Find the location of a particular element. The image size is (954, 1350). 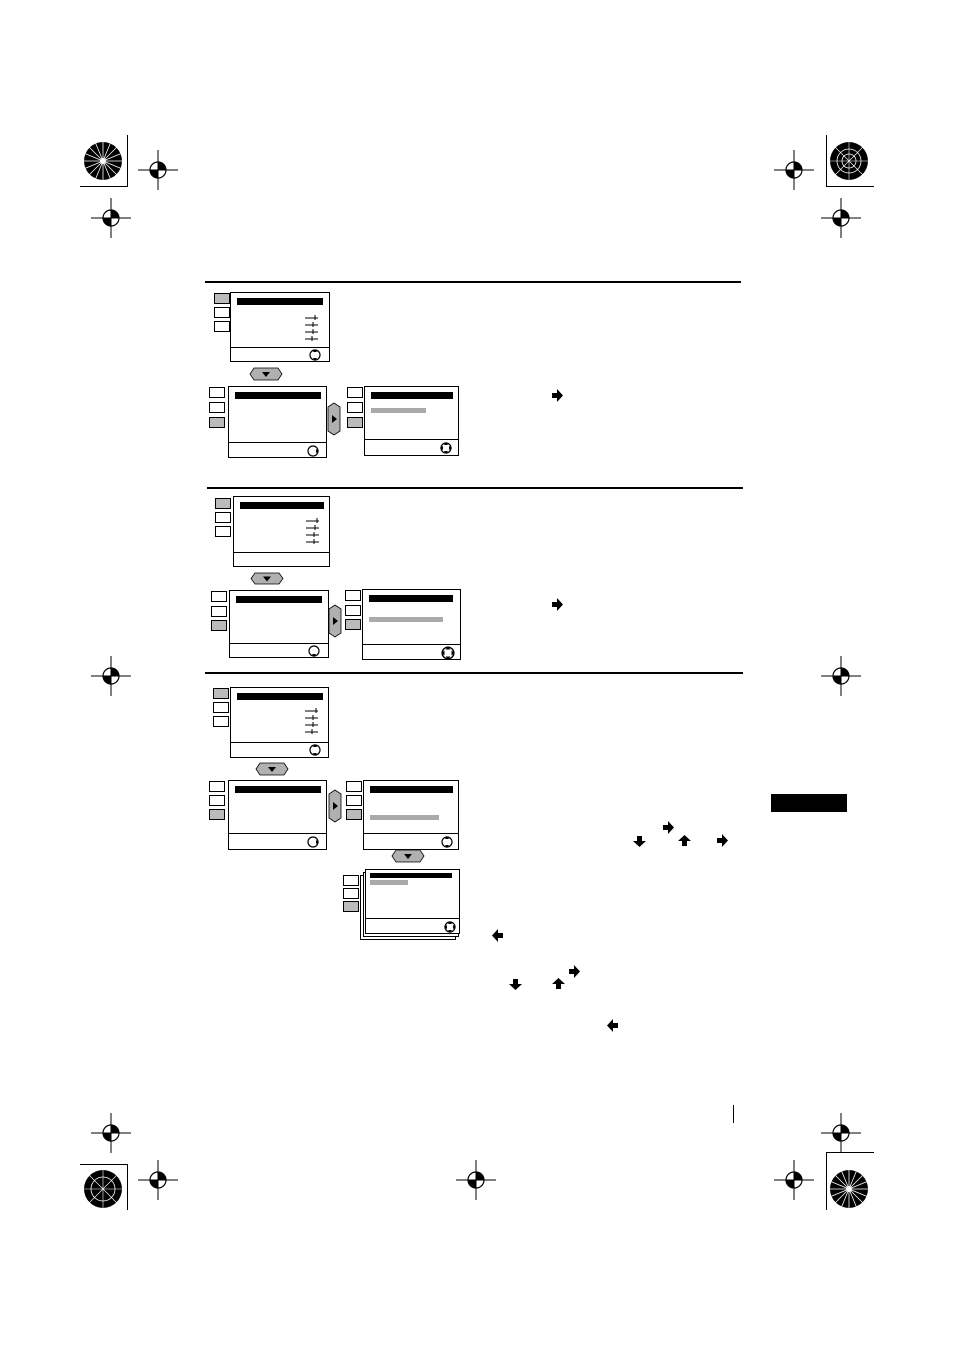

chapter-tab is located at coordinates (809, 803).